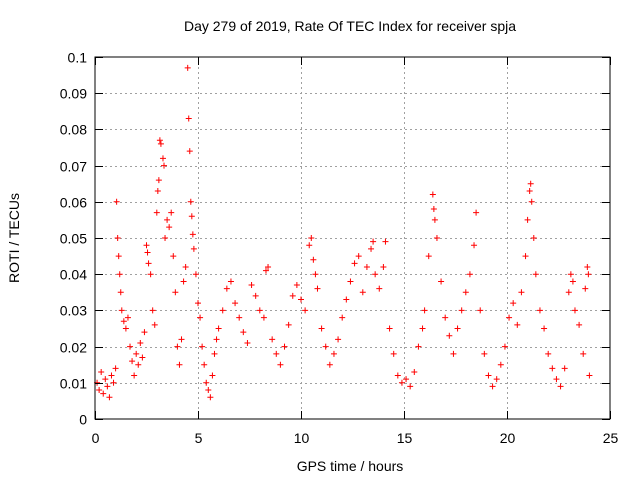 The width and height of the screenshot is (640, 480). Describe the element at coordinates (508, 438) in the screenshot. I see `x-tick-label: 20` at that location.